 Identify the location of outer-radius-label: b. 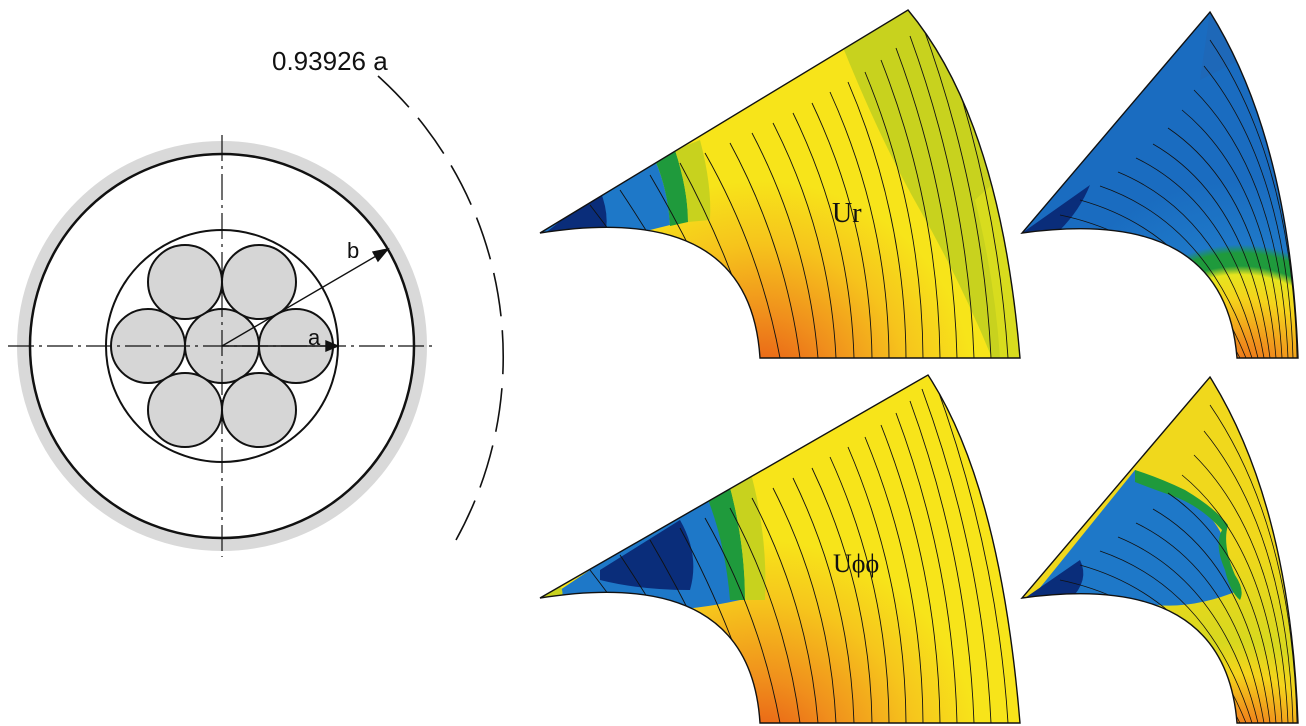
(353, 250).